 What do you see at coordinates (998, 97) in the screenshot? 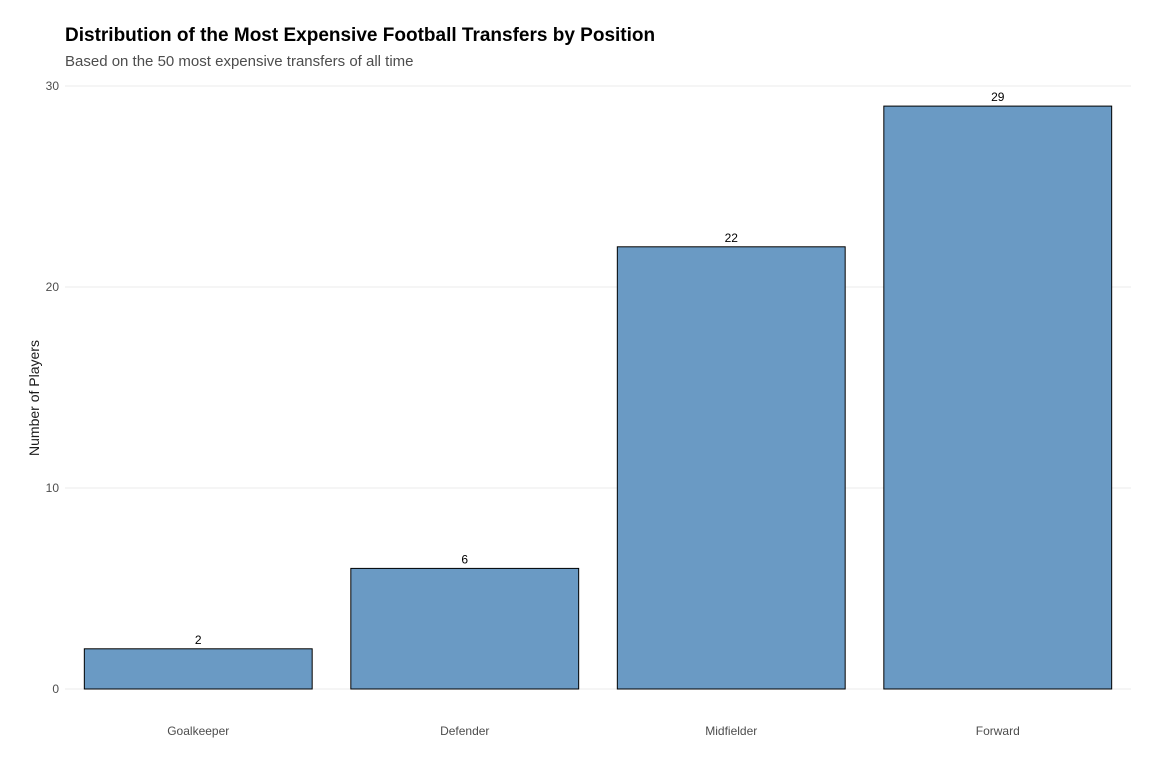
I see `data-label: 29` at bounding box center [998, 97].